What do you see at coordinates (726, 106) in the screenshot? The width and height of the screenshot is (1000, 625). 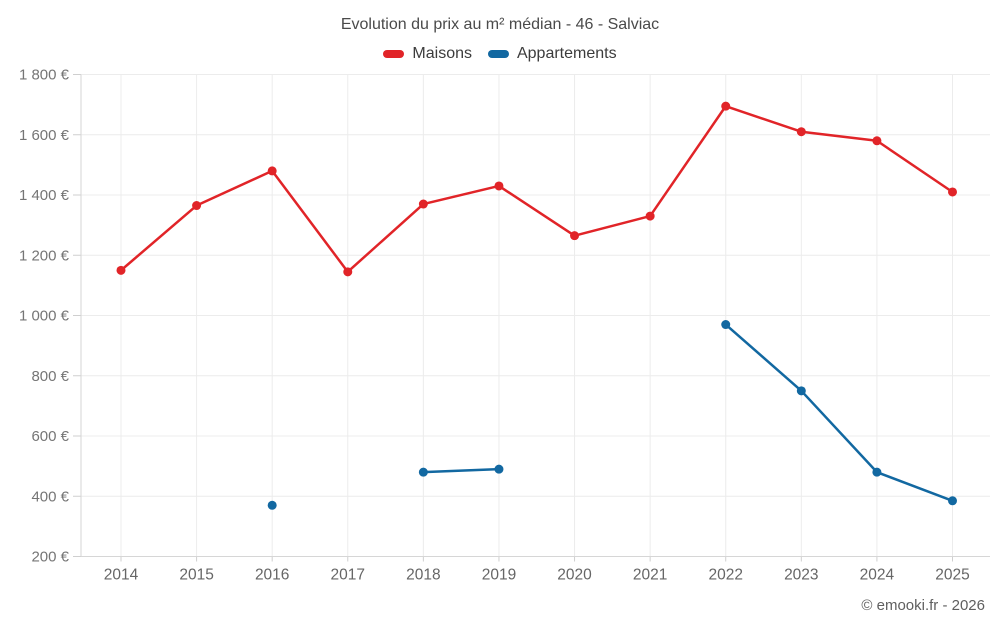 I see `maisons-point-2022` at bounding box center [726, 106].